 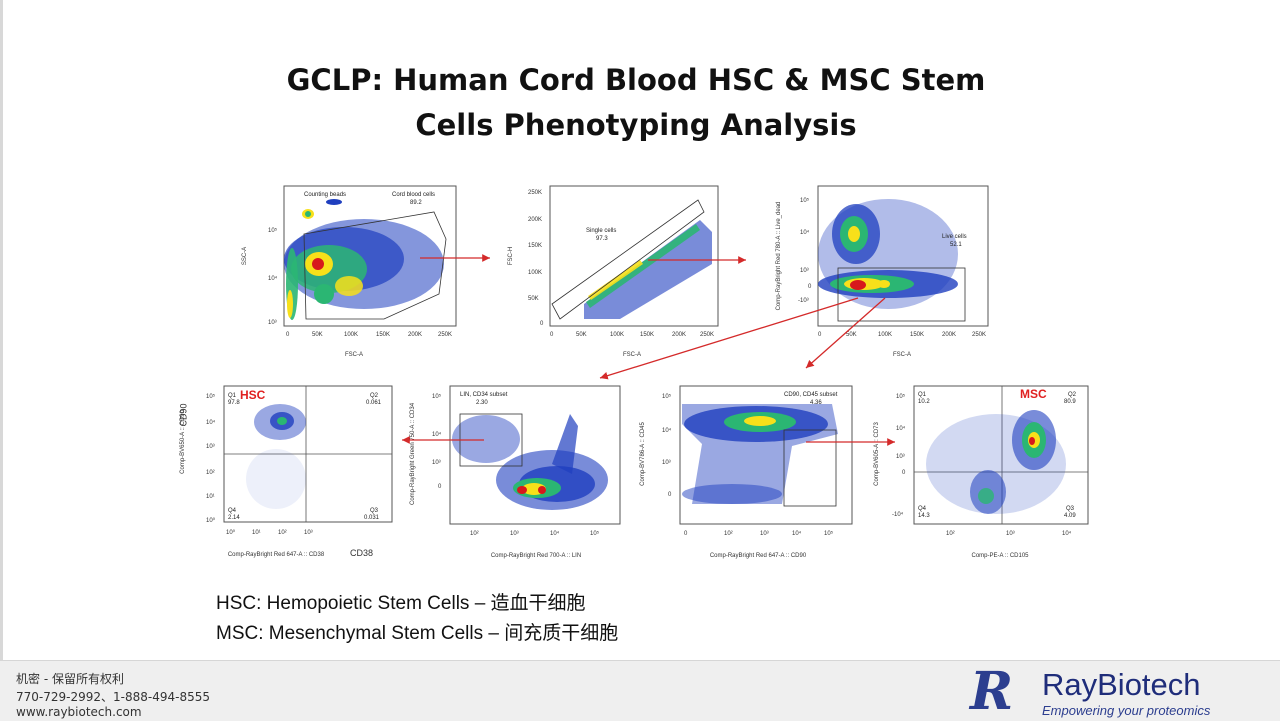 I want to click on title-line-1: GCLP: Human Cord Blood HSC & MSC Stem, so click(x=636, y=80).